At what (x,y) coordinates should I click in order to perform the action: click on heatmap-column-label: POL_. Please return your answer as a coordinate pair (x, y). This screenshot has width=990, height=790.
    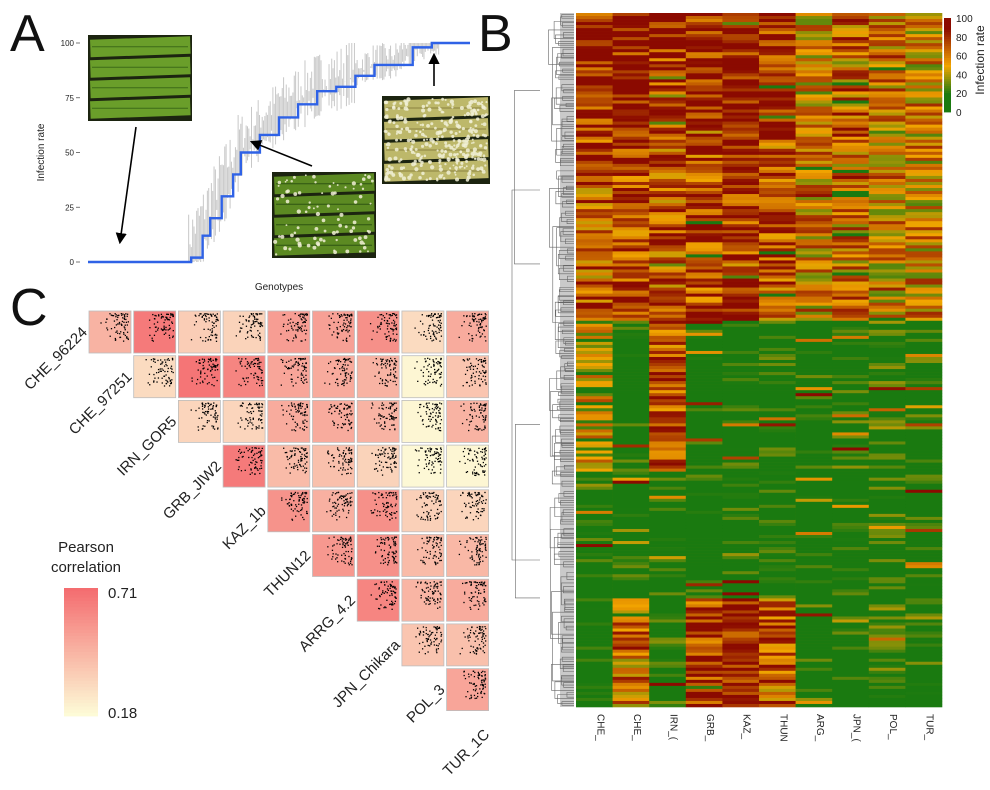
    Looking at the image, I should click on (892, 727).